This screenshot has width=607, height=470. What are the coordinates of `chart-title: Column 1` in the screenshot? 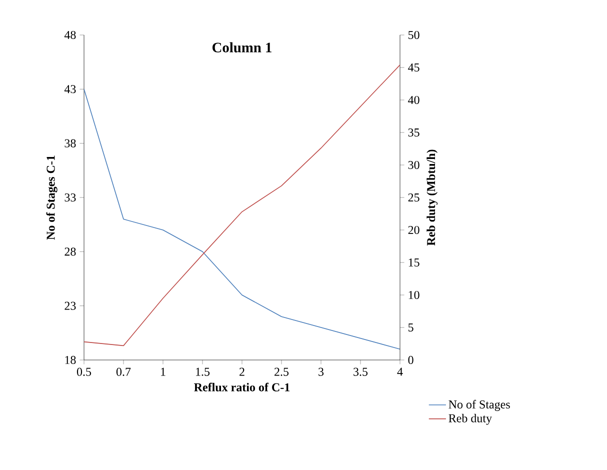 It's located at (242, 47).